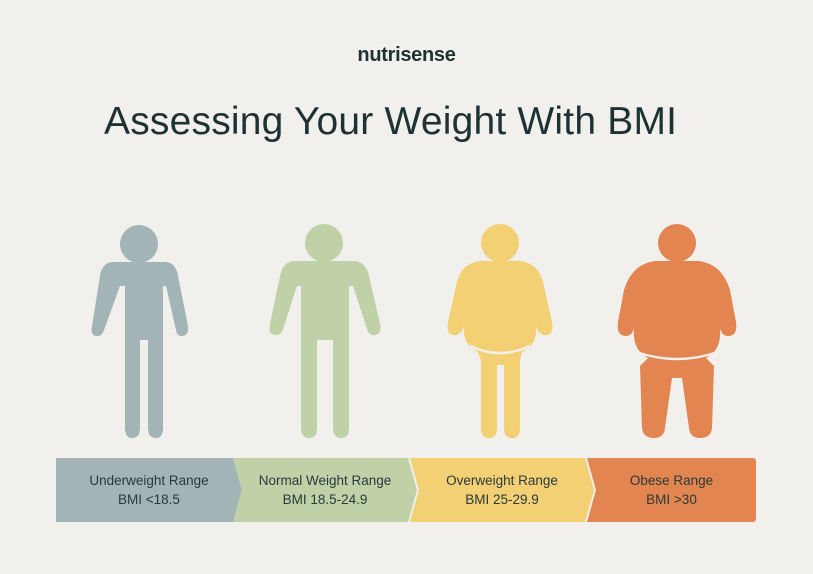 This screenshot has width=813, height=574. I want to click on range-bar-underweight: Underweight Range BMI <18.5, so click(149, 490).